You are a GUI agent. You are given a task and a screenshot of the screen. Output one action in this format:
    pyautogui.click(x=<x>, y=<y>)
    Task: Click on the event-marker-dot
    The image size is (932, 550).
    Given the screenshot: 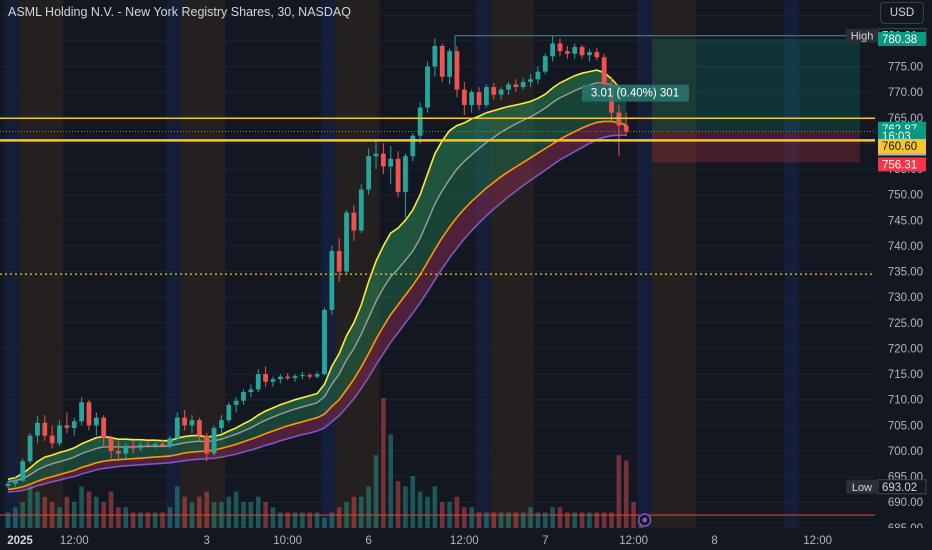 What is the action you would take?
    pyautogui.click(x=645, y=520)
    